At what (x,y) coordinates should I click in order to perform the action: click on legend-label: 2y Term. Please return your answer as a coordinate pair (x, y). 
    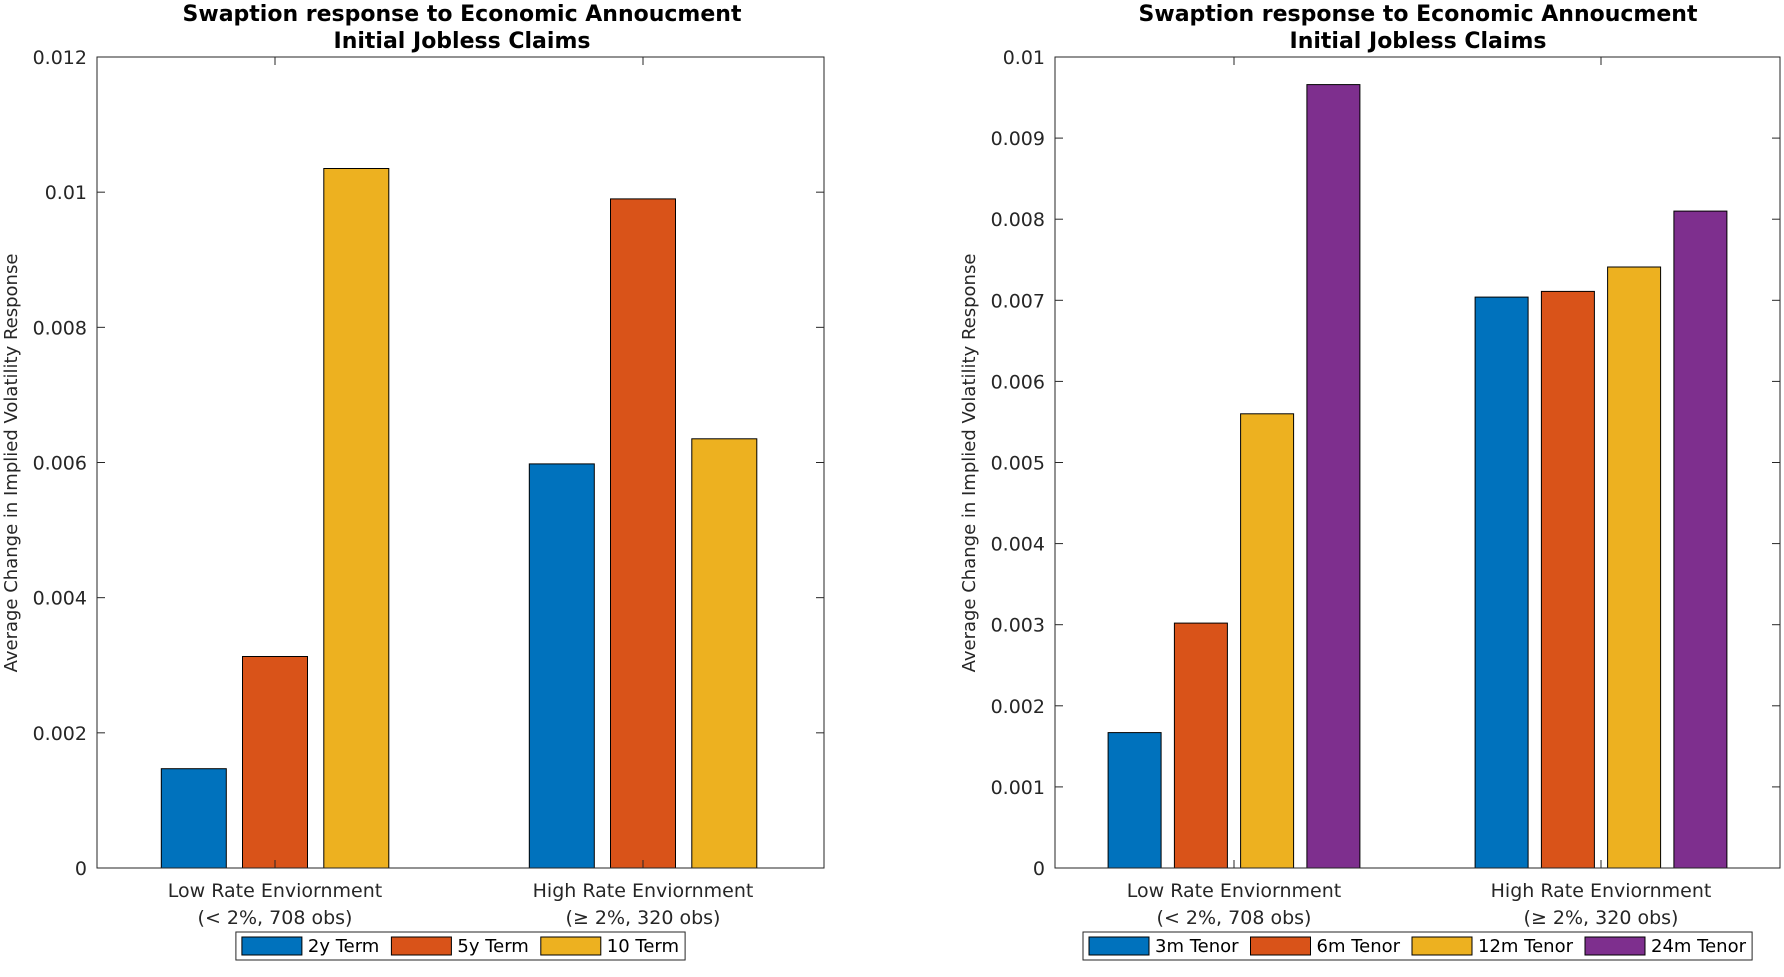
    Looking at the image, I should click on (343, 946).